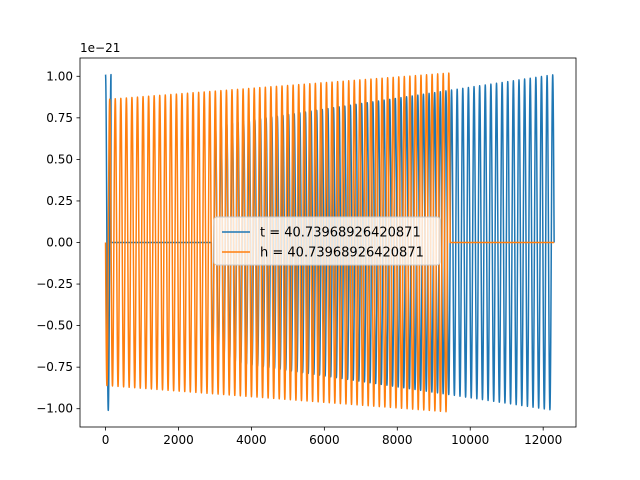 This screenshot has height=480, width=640. I want to click on x-tick-label: 2000, so click(178, 440).